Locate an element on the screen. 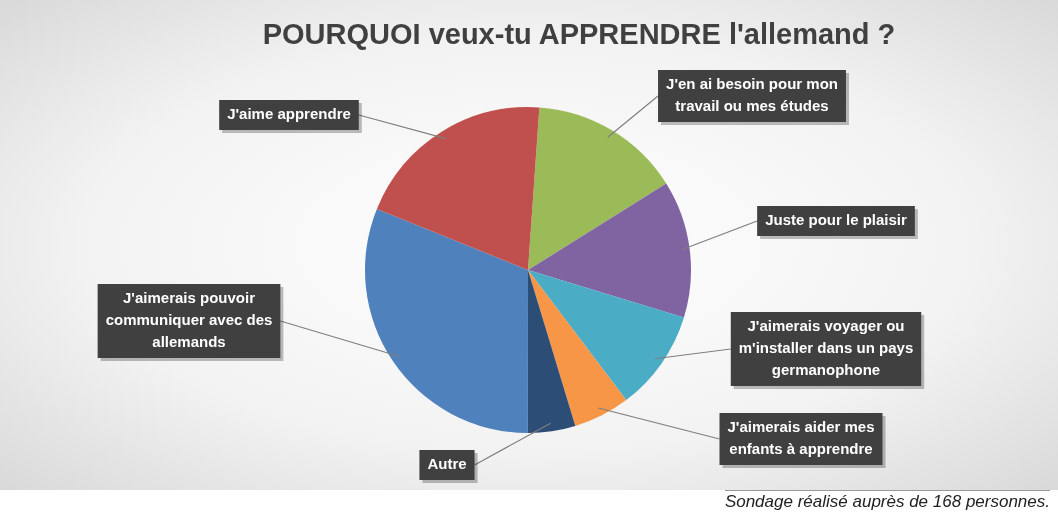  slice-label: J'aime apprendre is located at coordinates (289, 114).